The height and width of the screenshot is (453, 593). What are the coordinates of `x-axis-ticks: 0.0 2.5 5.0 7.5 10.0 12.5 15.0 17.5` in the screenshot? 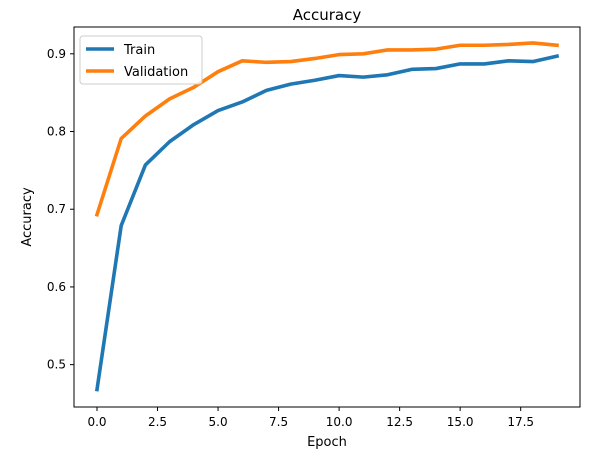 It's located at (310, 418).